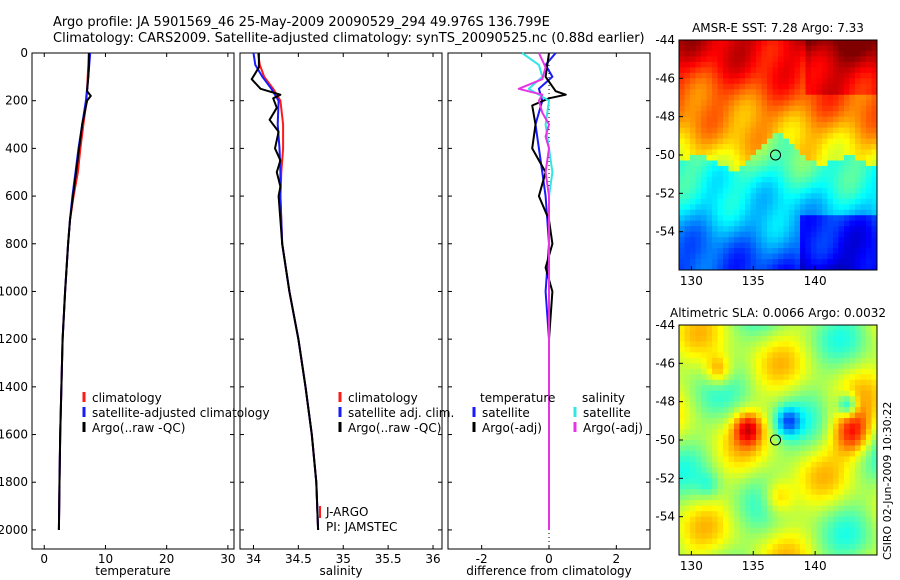  I want to click on sst-map-ytick-label: -52, so click(665, 193).